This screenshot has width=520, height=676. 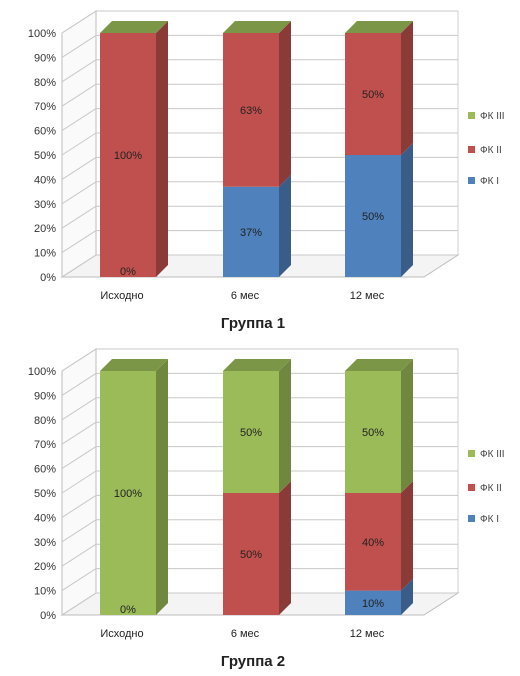 What do you see at coordinates (253, 323) in the screenshot?
I see `chart-title: Группа 1` at bounding box center [253, 323].